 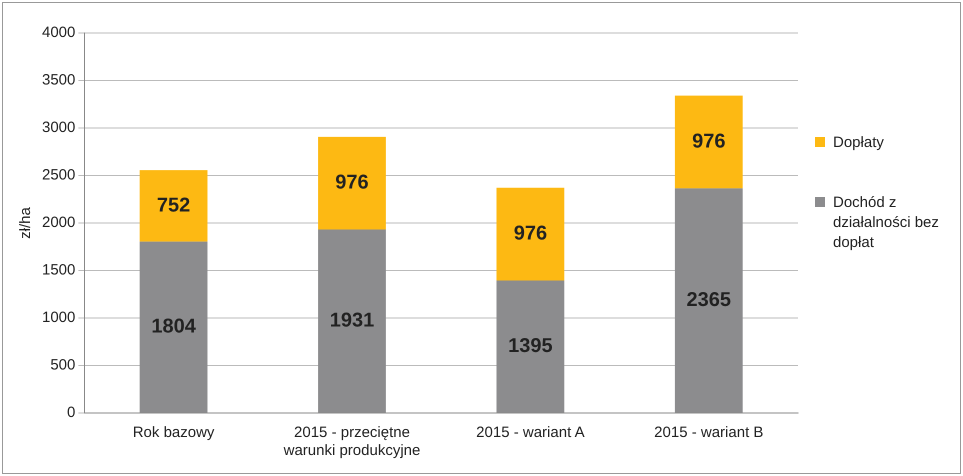 What do you see at coordinates (530, 346) in the screenshot?
I see `data-label: 1395` at bounding box center [530, 346].